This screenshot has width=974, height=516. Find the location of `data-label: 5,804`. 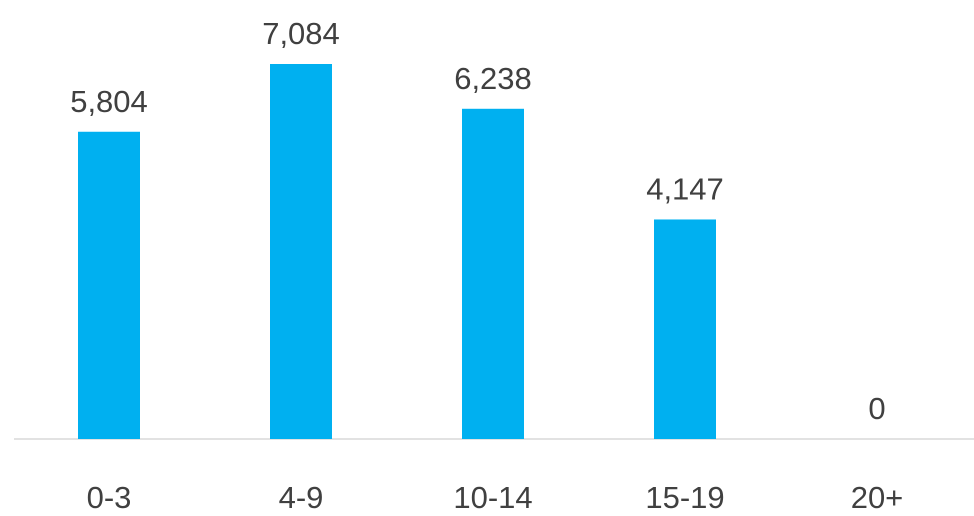

data-label: 5,804 is located at coordinates (109, 101).